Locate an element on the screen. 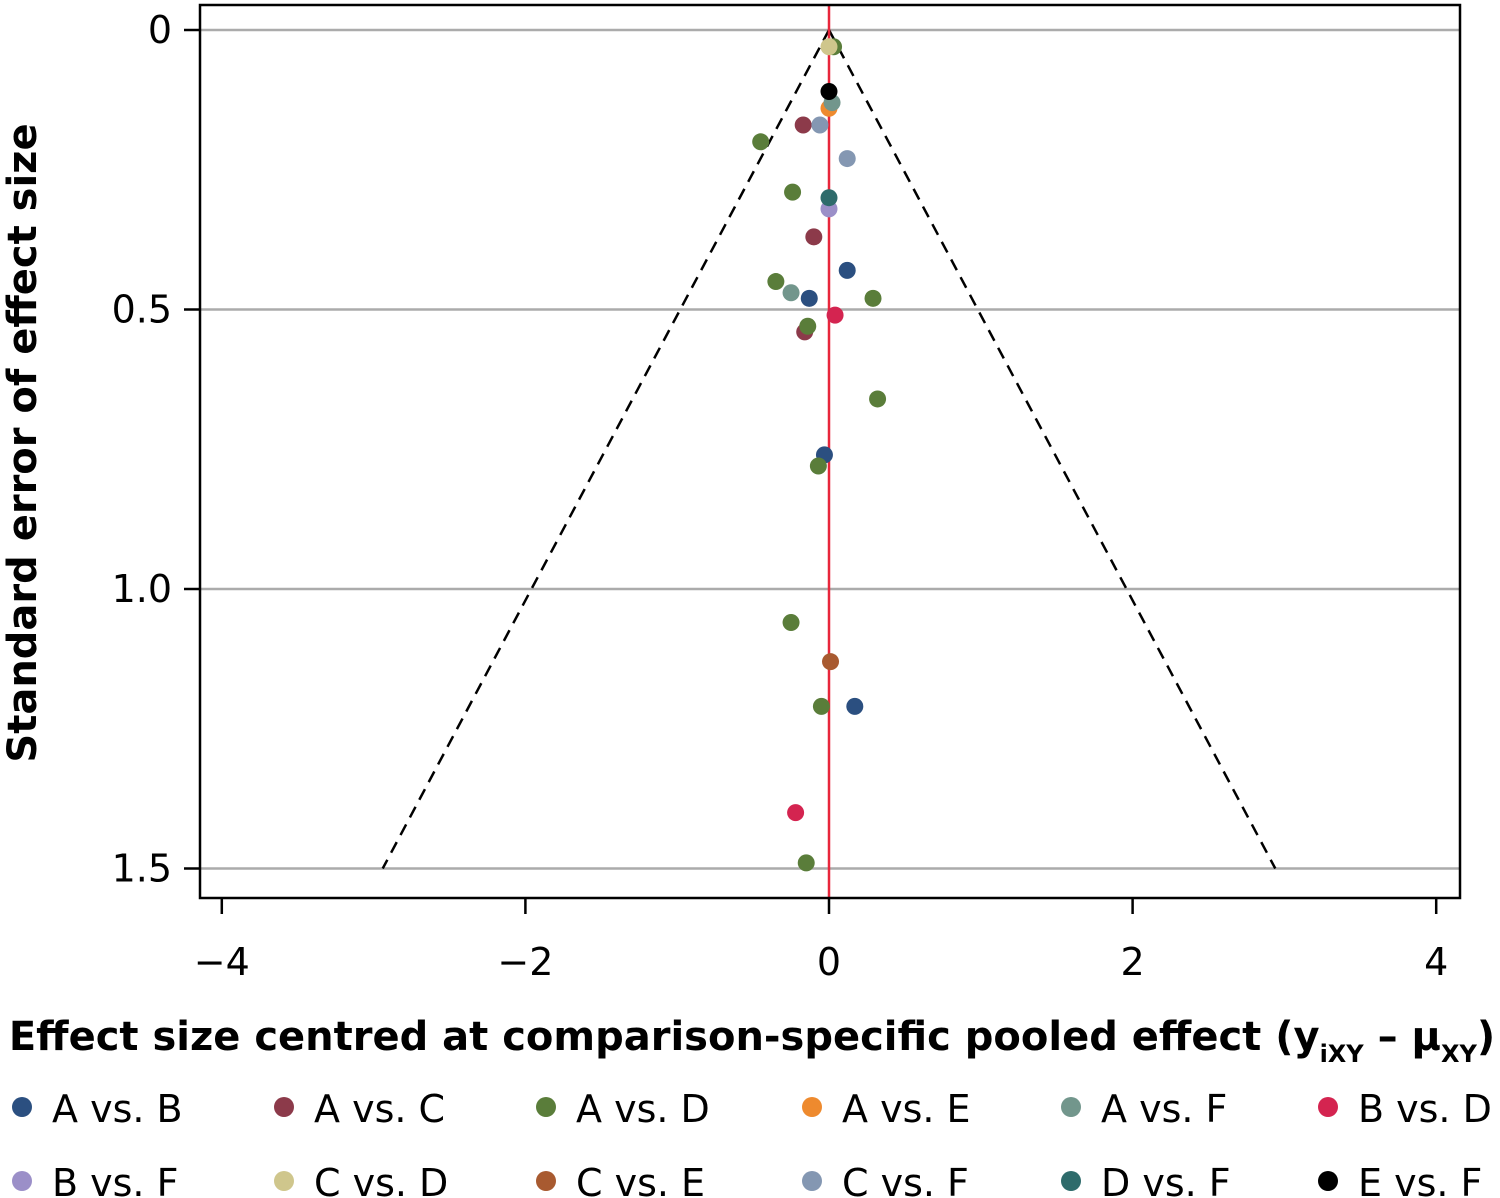 This screenshot has height=1198, width=1500. legend-label-4: A vs. F is located at coordinates (1164, 1109).